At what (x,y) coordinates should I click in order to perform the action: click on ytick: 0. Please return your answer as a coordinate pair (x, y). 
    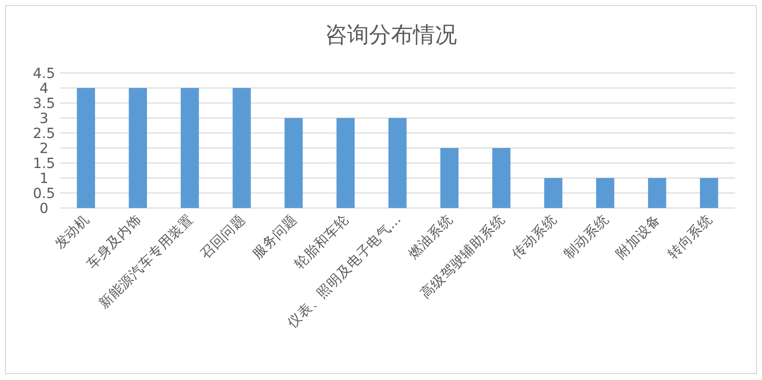
    Looking at the image, I should click on (44, 209).